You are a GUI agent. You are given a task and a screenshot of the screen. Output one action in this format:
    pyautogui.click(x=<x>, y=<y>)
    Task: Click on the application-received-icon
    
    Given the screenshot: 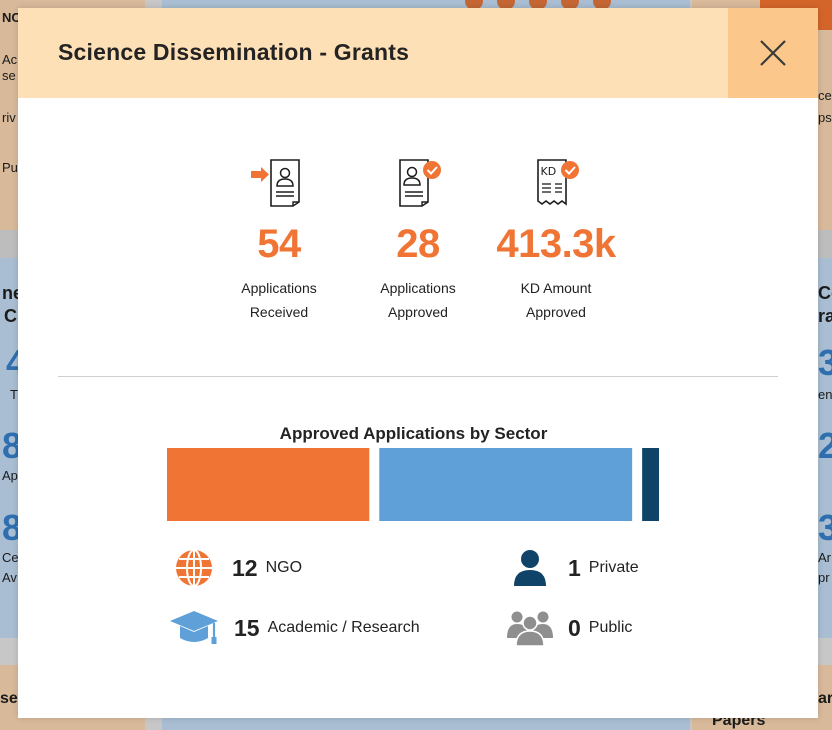 What is the action you would take?
    pyautogui.click(x=275, y=183)
    